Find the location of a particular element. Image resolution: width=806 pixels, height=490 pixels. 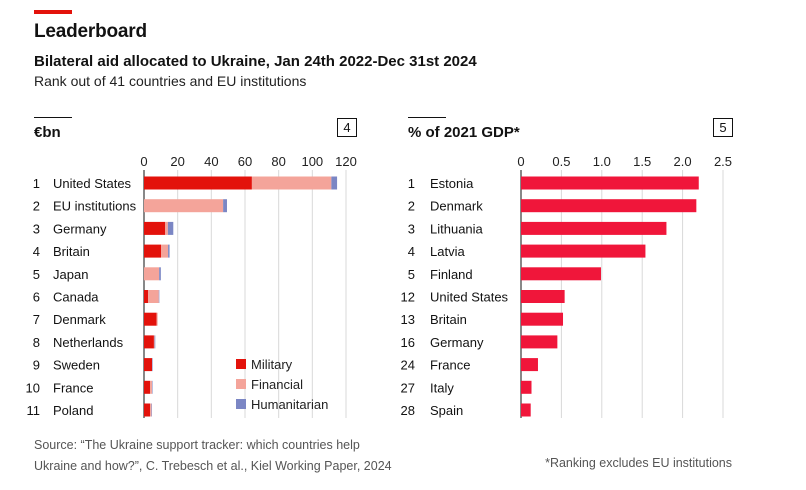

gdp-tick-label: 2.0 is located at coordinates (683, 161).